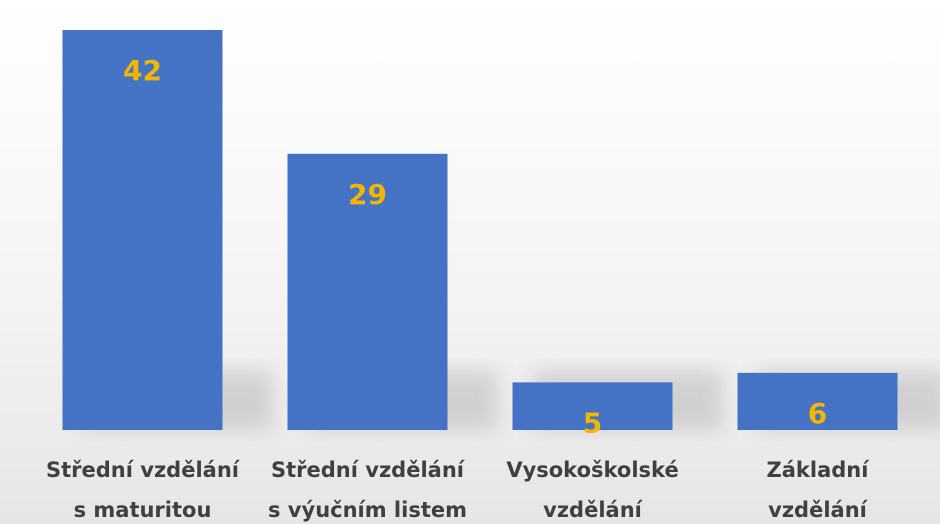 This screenshot has height=524, width=940. Describe the element at coordinates (592, 422) in the screenshot. I see `value-label: 5` at that location.